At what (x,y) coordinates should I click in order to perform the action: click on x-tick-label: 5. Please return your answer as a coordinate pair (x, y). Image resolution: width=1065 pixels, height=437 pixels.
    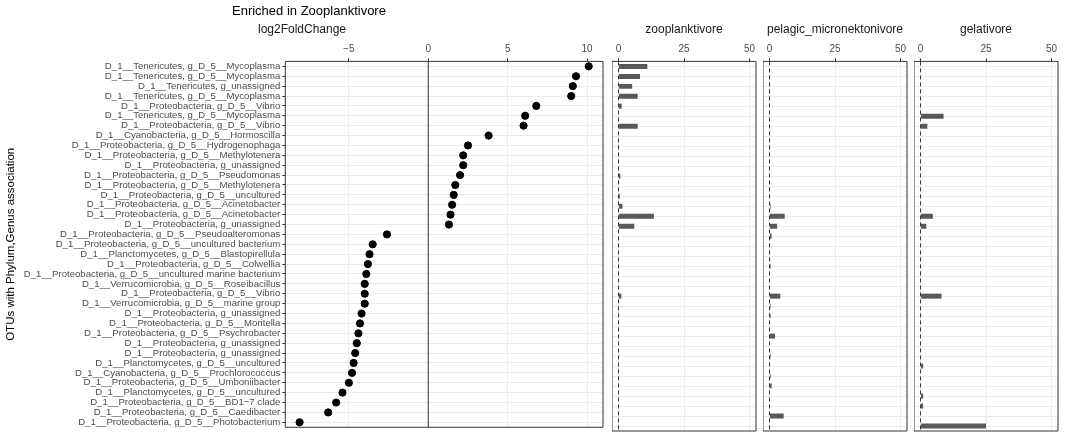
    Looking at the image, I should click on (507, 49).